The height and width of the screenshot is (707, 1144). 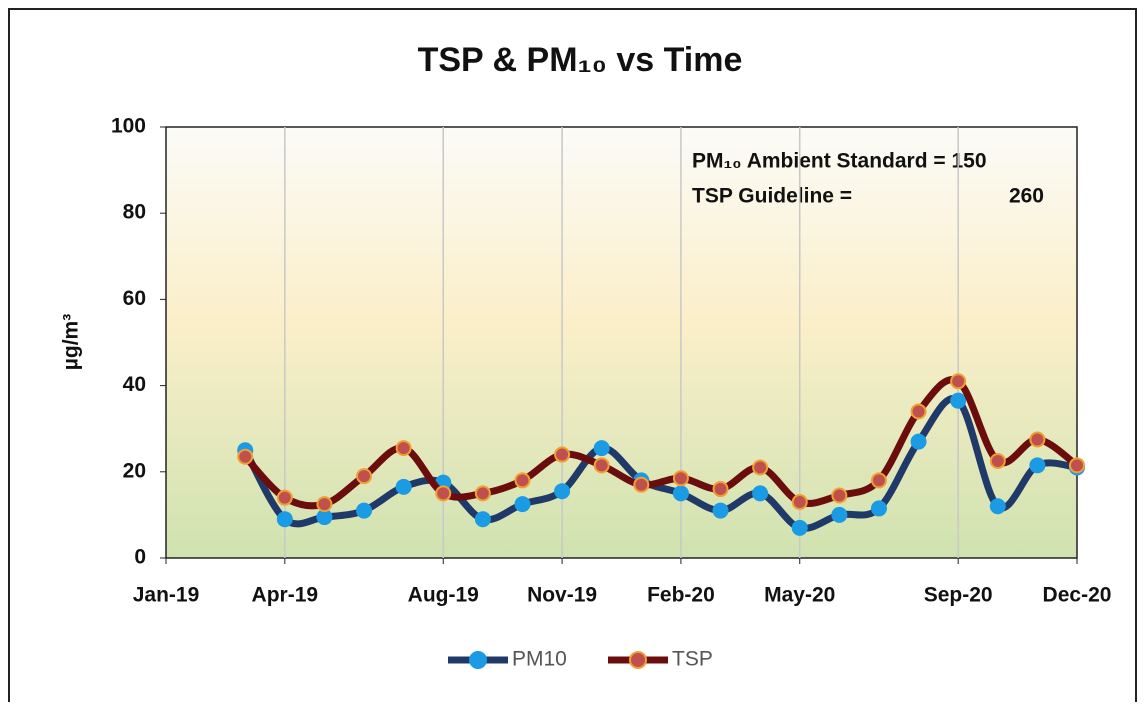 What do you see at coordinates (539, 659) in the screenshot?
I see `legend-label: PM10` at bounding box center [539, 659].